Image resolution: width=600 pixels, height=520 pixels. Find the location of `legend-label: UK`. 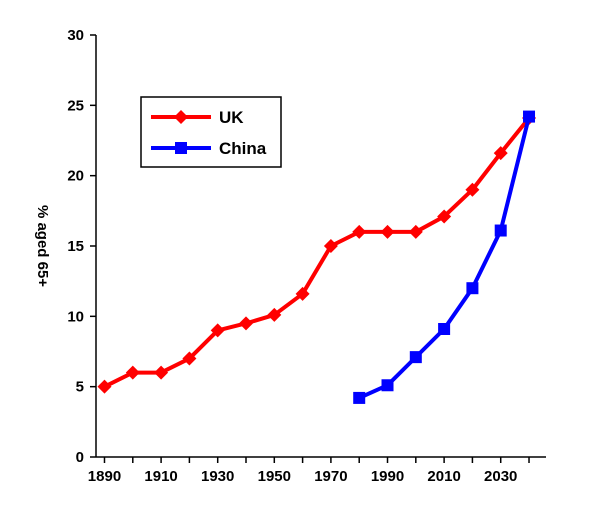

legend-label: UK is located at coordinates (231, 117).